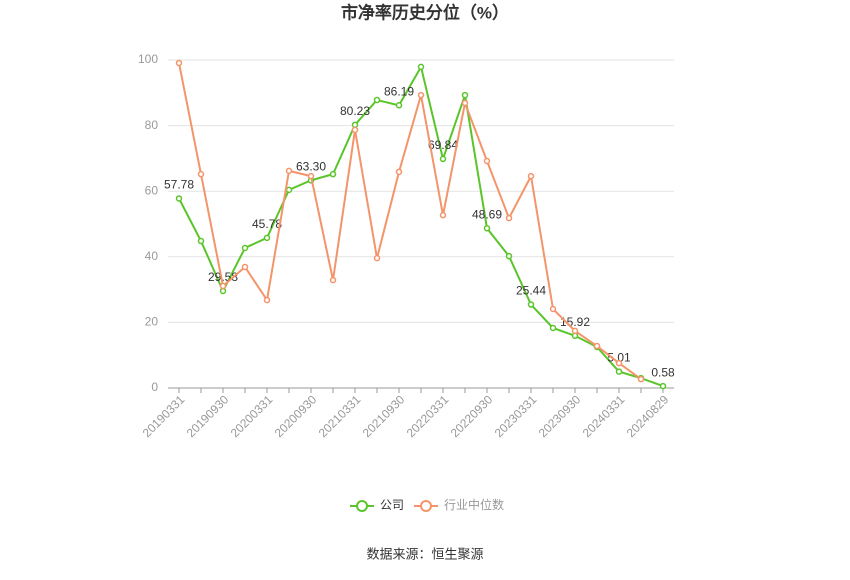 This screenshot has width=850, height=580. Describe the element at coordinates (152, 190) in the screenshot. I see `y-tick-label: 60` at that location.